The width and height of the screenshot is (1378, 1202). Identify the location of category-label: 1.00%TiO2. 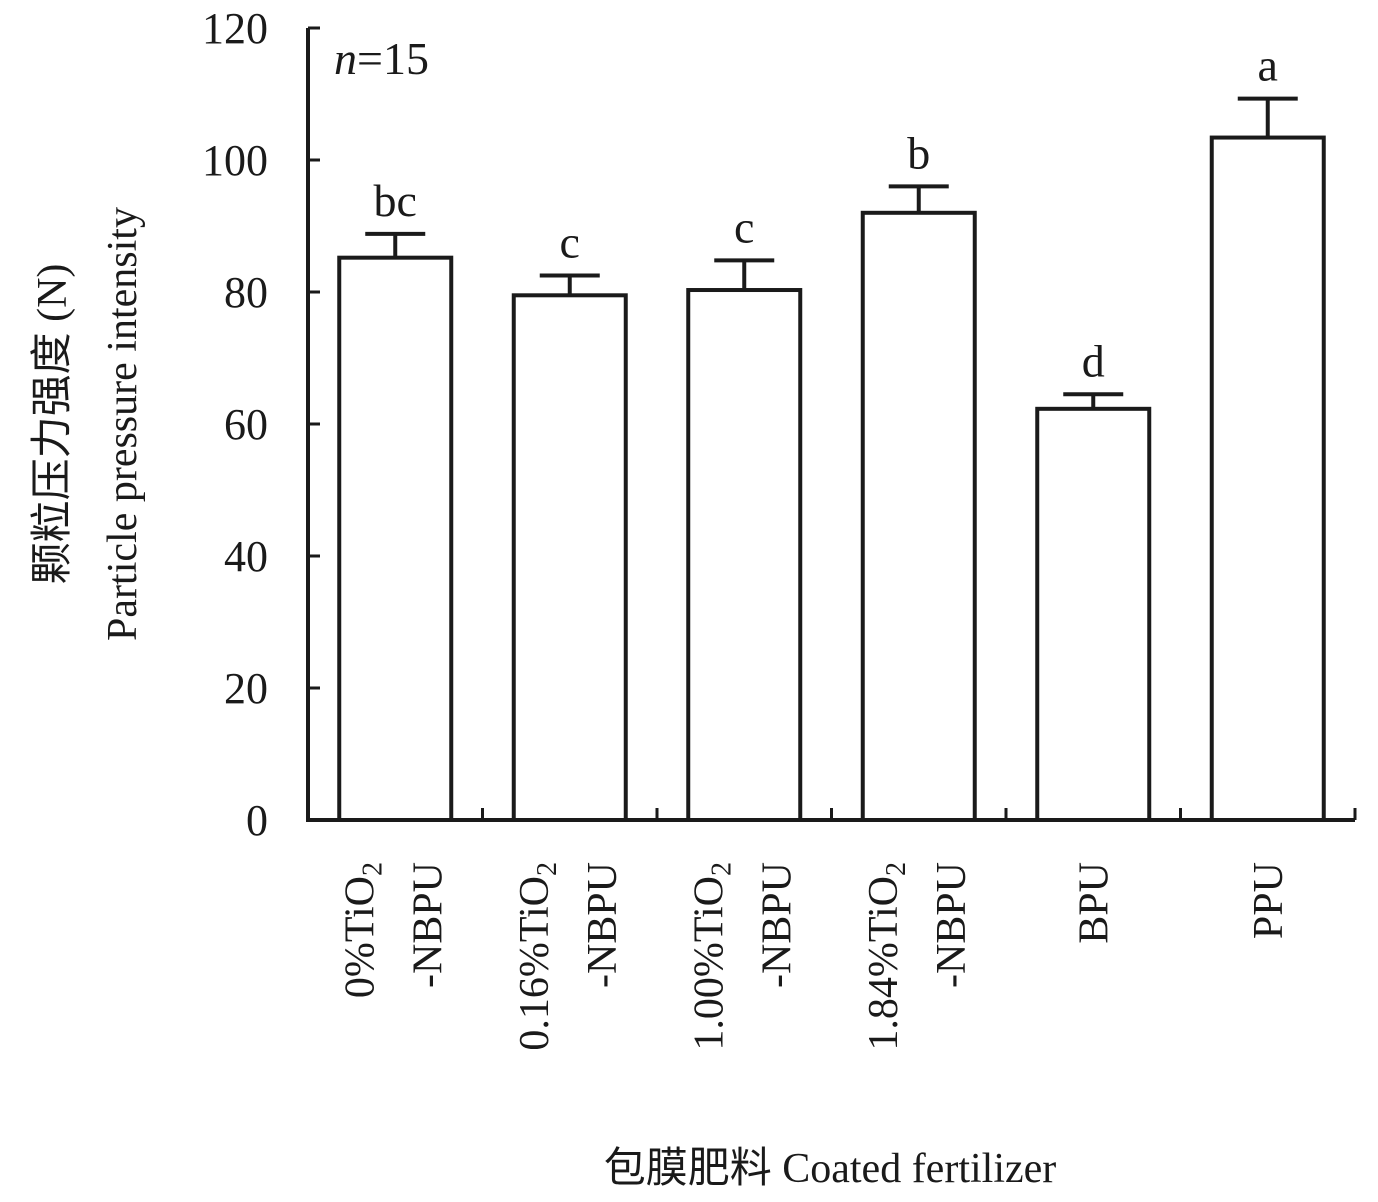
(711, 956).